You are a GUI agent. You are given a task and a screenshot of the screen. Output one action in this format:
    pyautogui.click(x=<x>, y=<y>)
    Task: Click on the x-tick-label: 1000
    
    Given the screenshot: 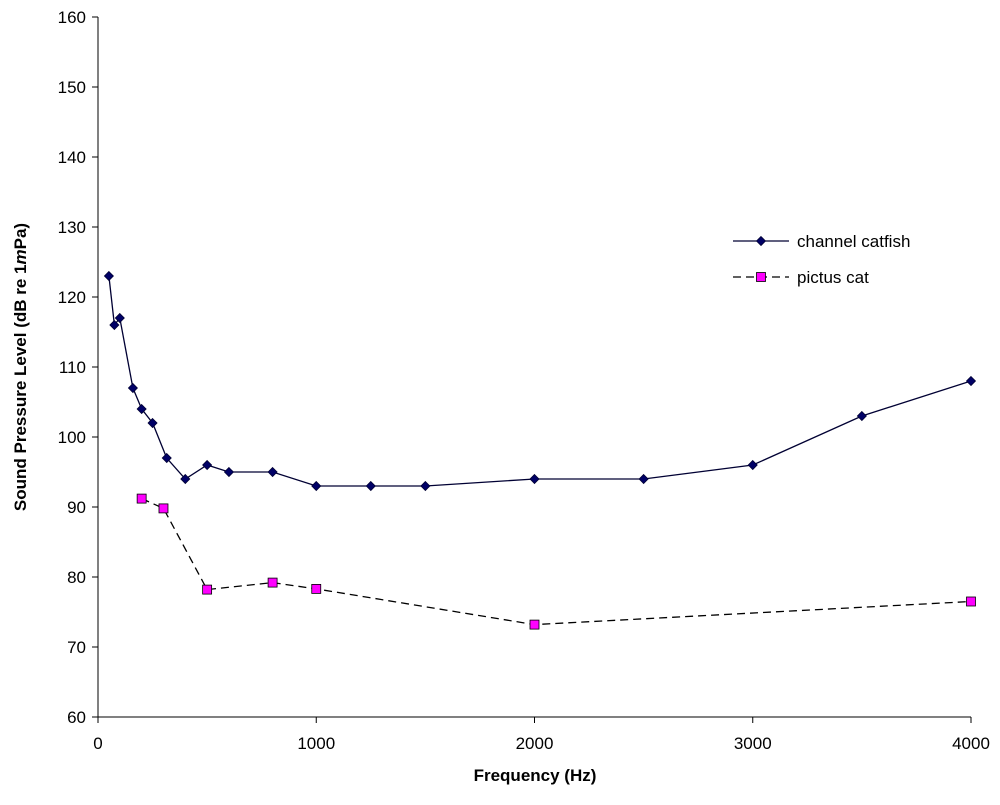 What is the action you would take?
    pyautogui.click(x=316, y=743)
    